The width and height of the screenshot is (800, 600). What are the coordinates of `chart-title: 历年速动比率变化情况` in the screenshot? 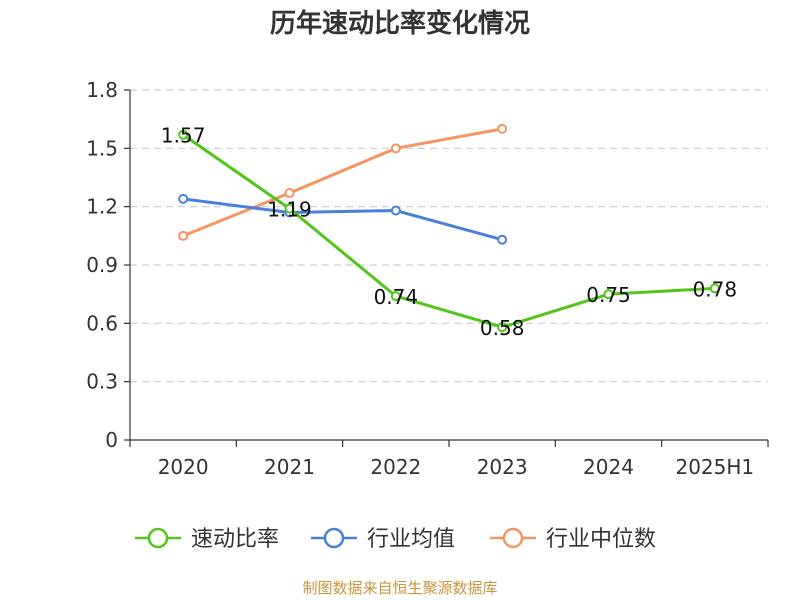 It's located at (400, 23).